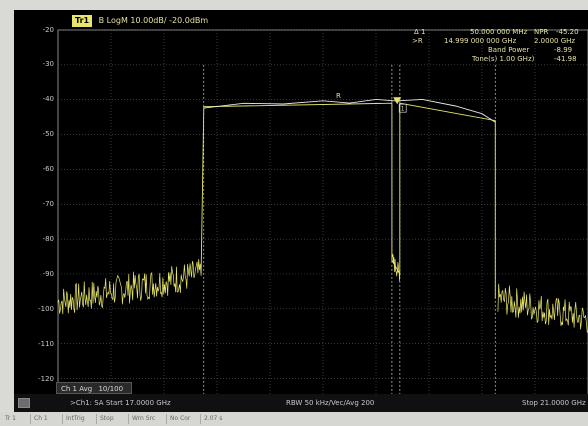 This screenshot has width=588, height=426. What do you see at coordinates (499, 32) in the screenshot?
I see `delta-frequency: 50.000 000 MHz` at bounding box center [499, 32].